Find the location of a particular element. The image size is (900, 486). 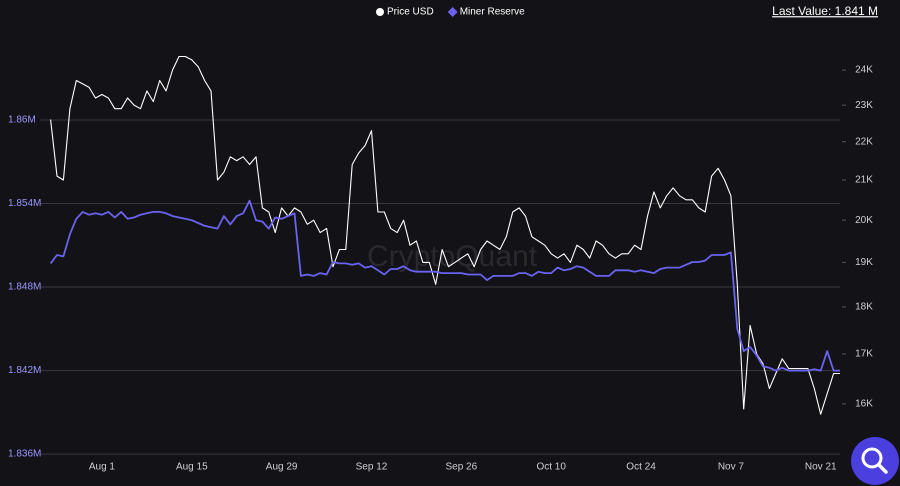

x-tick-label: Sep 26 is located at coordinates (461, 467).